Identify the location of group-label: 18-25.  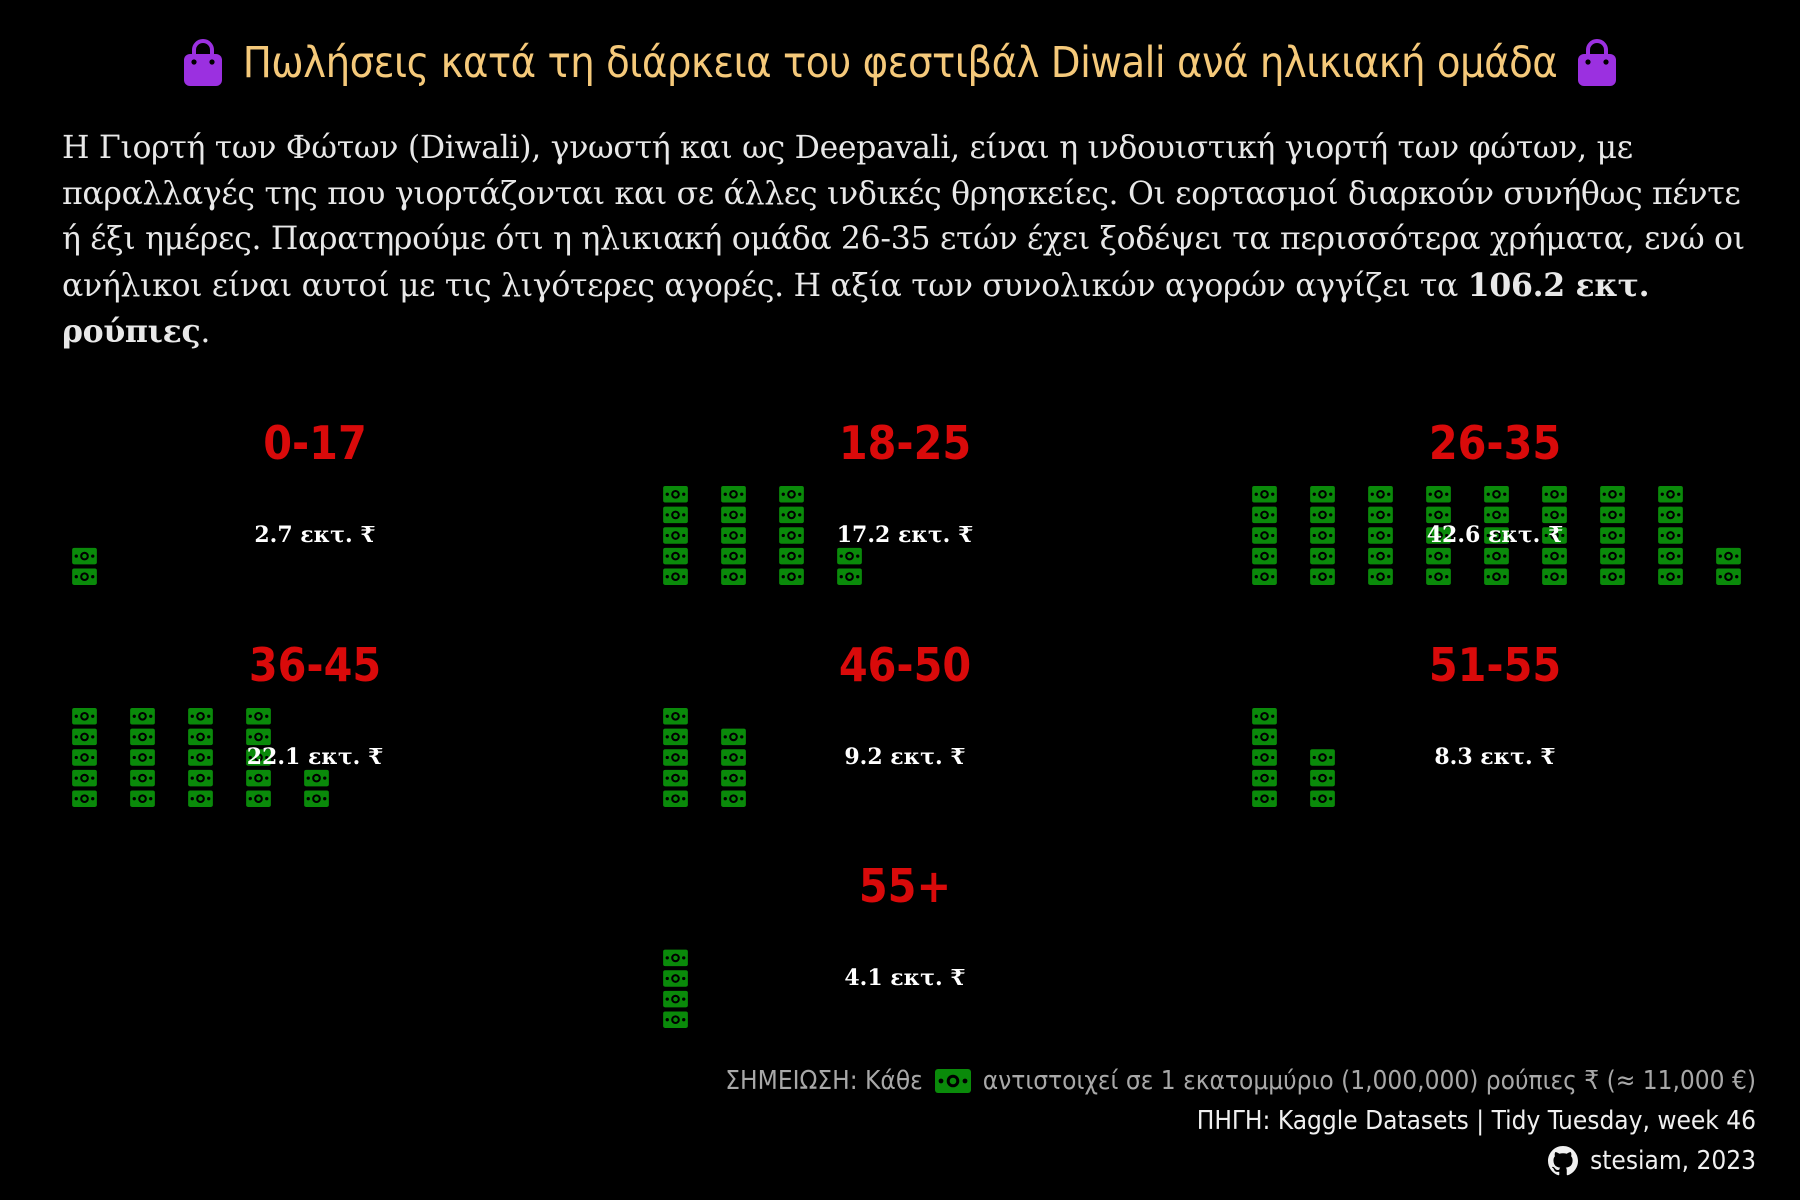
(905, 443).